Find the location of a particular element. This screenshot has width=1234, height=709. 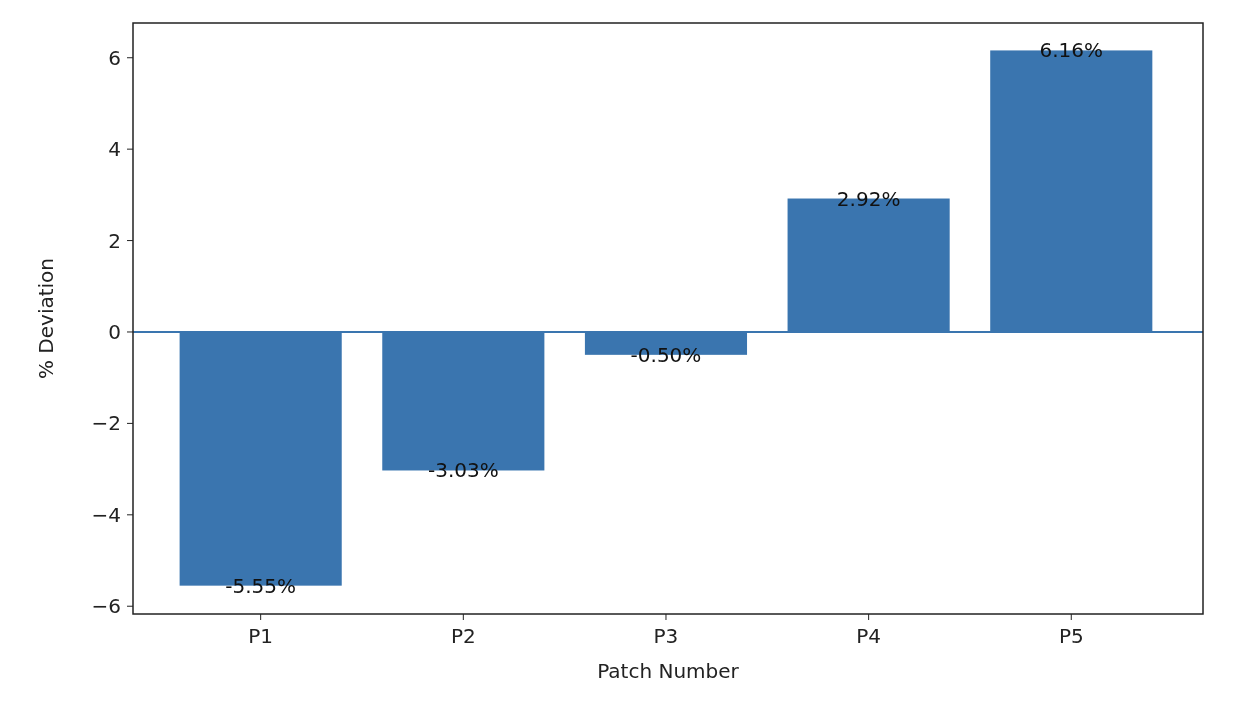

x-tick-label: P3 is located at coordinates (666, 636).